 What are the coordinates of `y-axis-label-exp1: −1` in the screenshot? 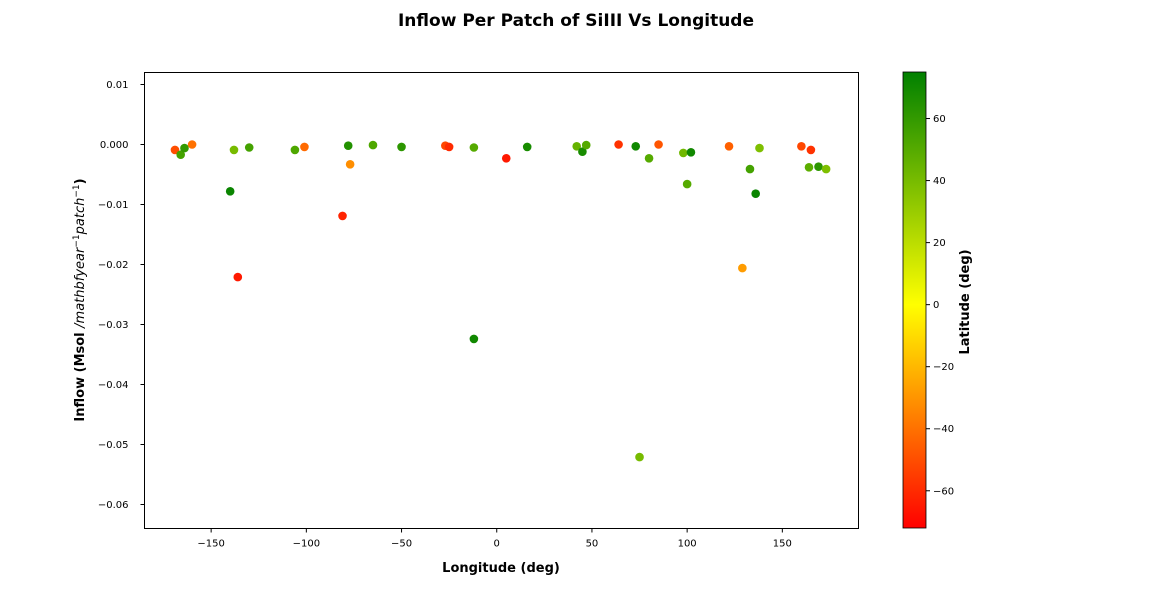 It's located at (77, 240).